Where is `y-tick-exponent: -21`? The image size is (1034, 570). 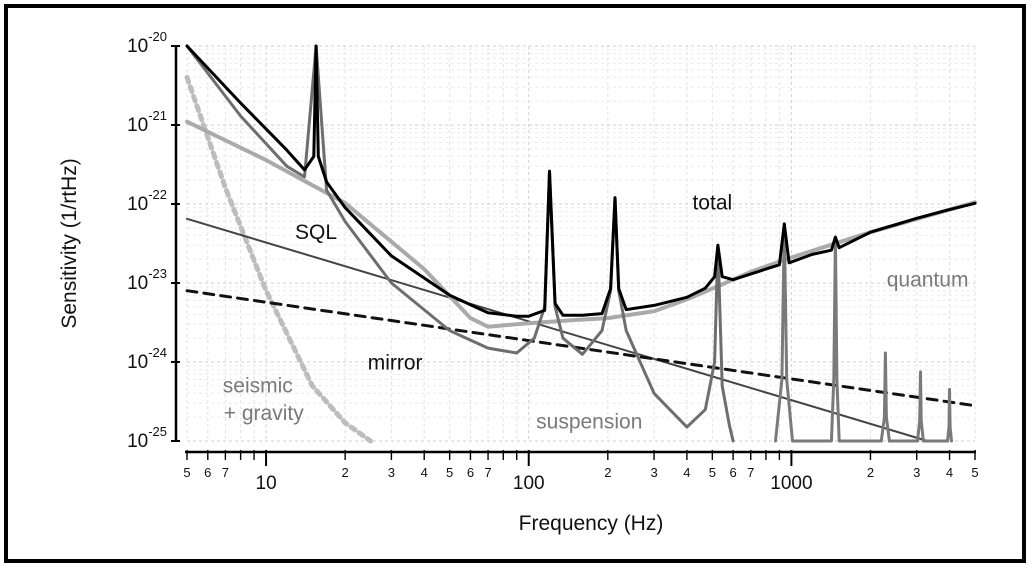
y-tick-exponent: -21 is located at coordinates (157, 115).